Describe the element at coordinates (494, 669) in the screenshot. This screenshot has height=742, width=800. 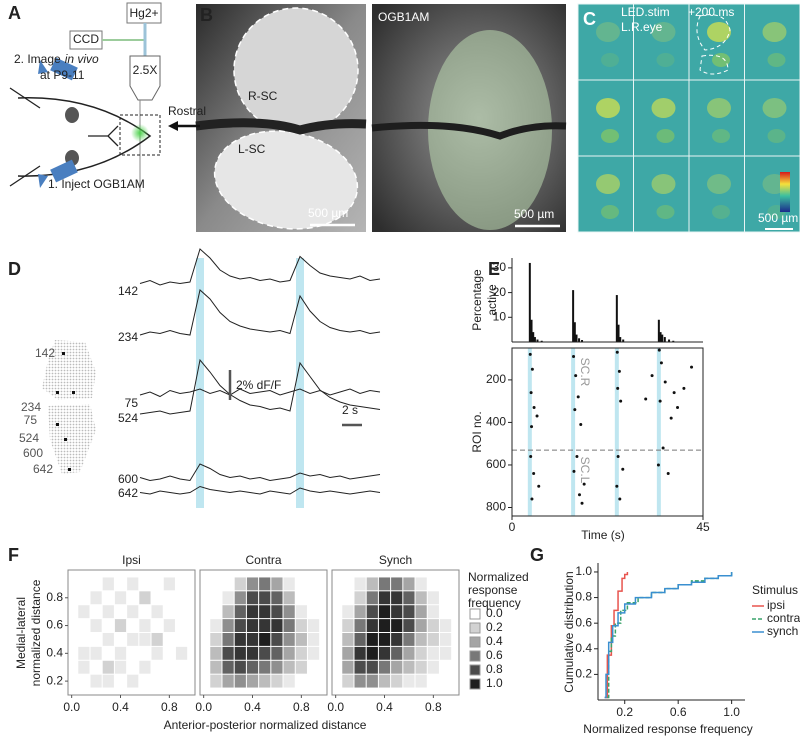
I see `legend-label: 0.8` at that location.